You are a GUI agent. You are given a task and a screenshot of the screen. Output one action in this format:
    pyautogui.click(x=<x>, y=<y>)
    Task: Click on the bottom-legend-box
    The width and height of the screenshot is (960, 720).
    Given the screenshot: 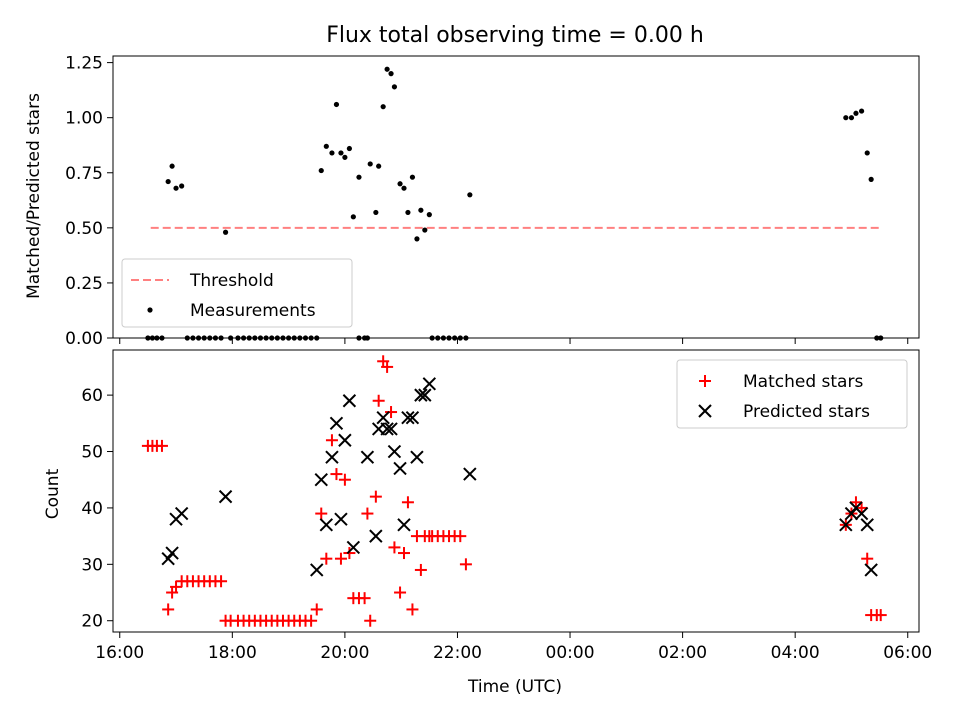 What is the action you would take?
    pyautogui.click(x=792, y=394)
    